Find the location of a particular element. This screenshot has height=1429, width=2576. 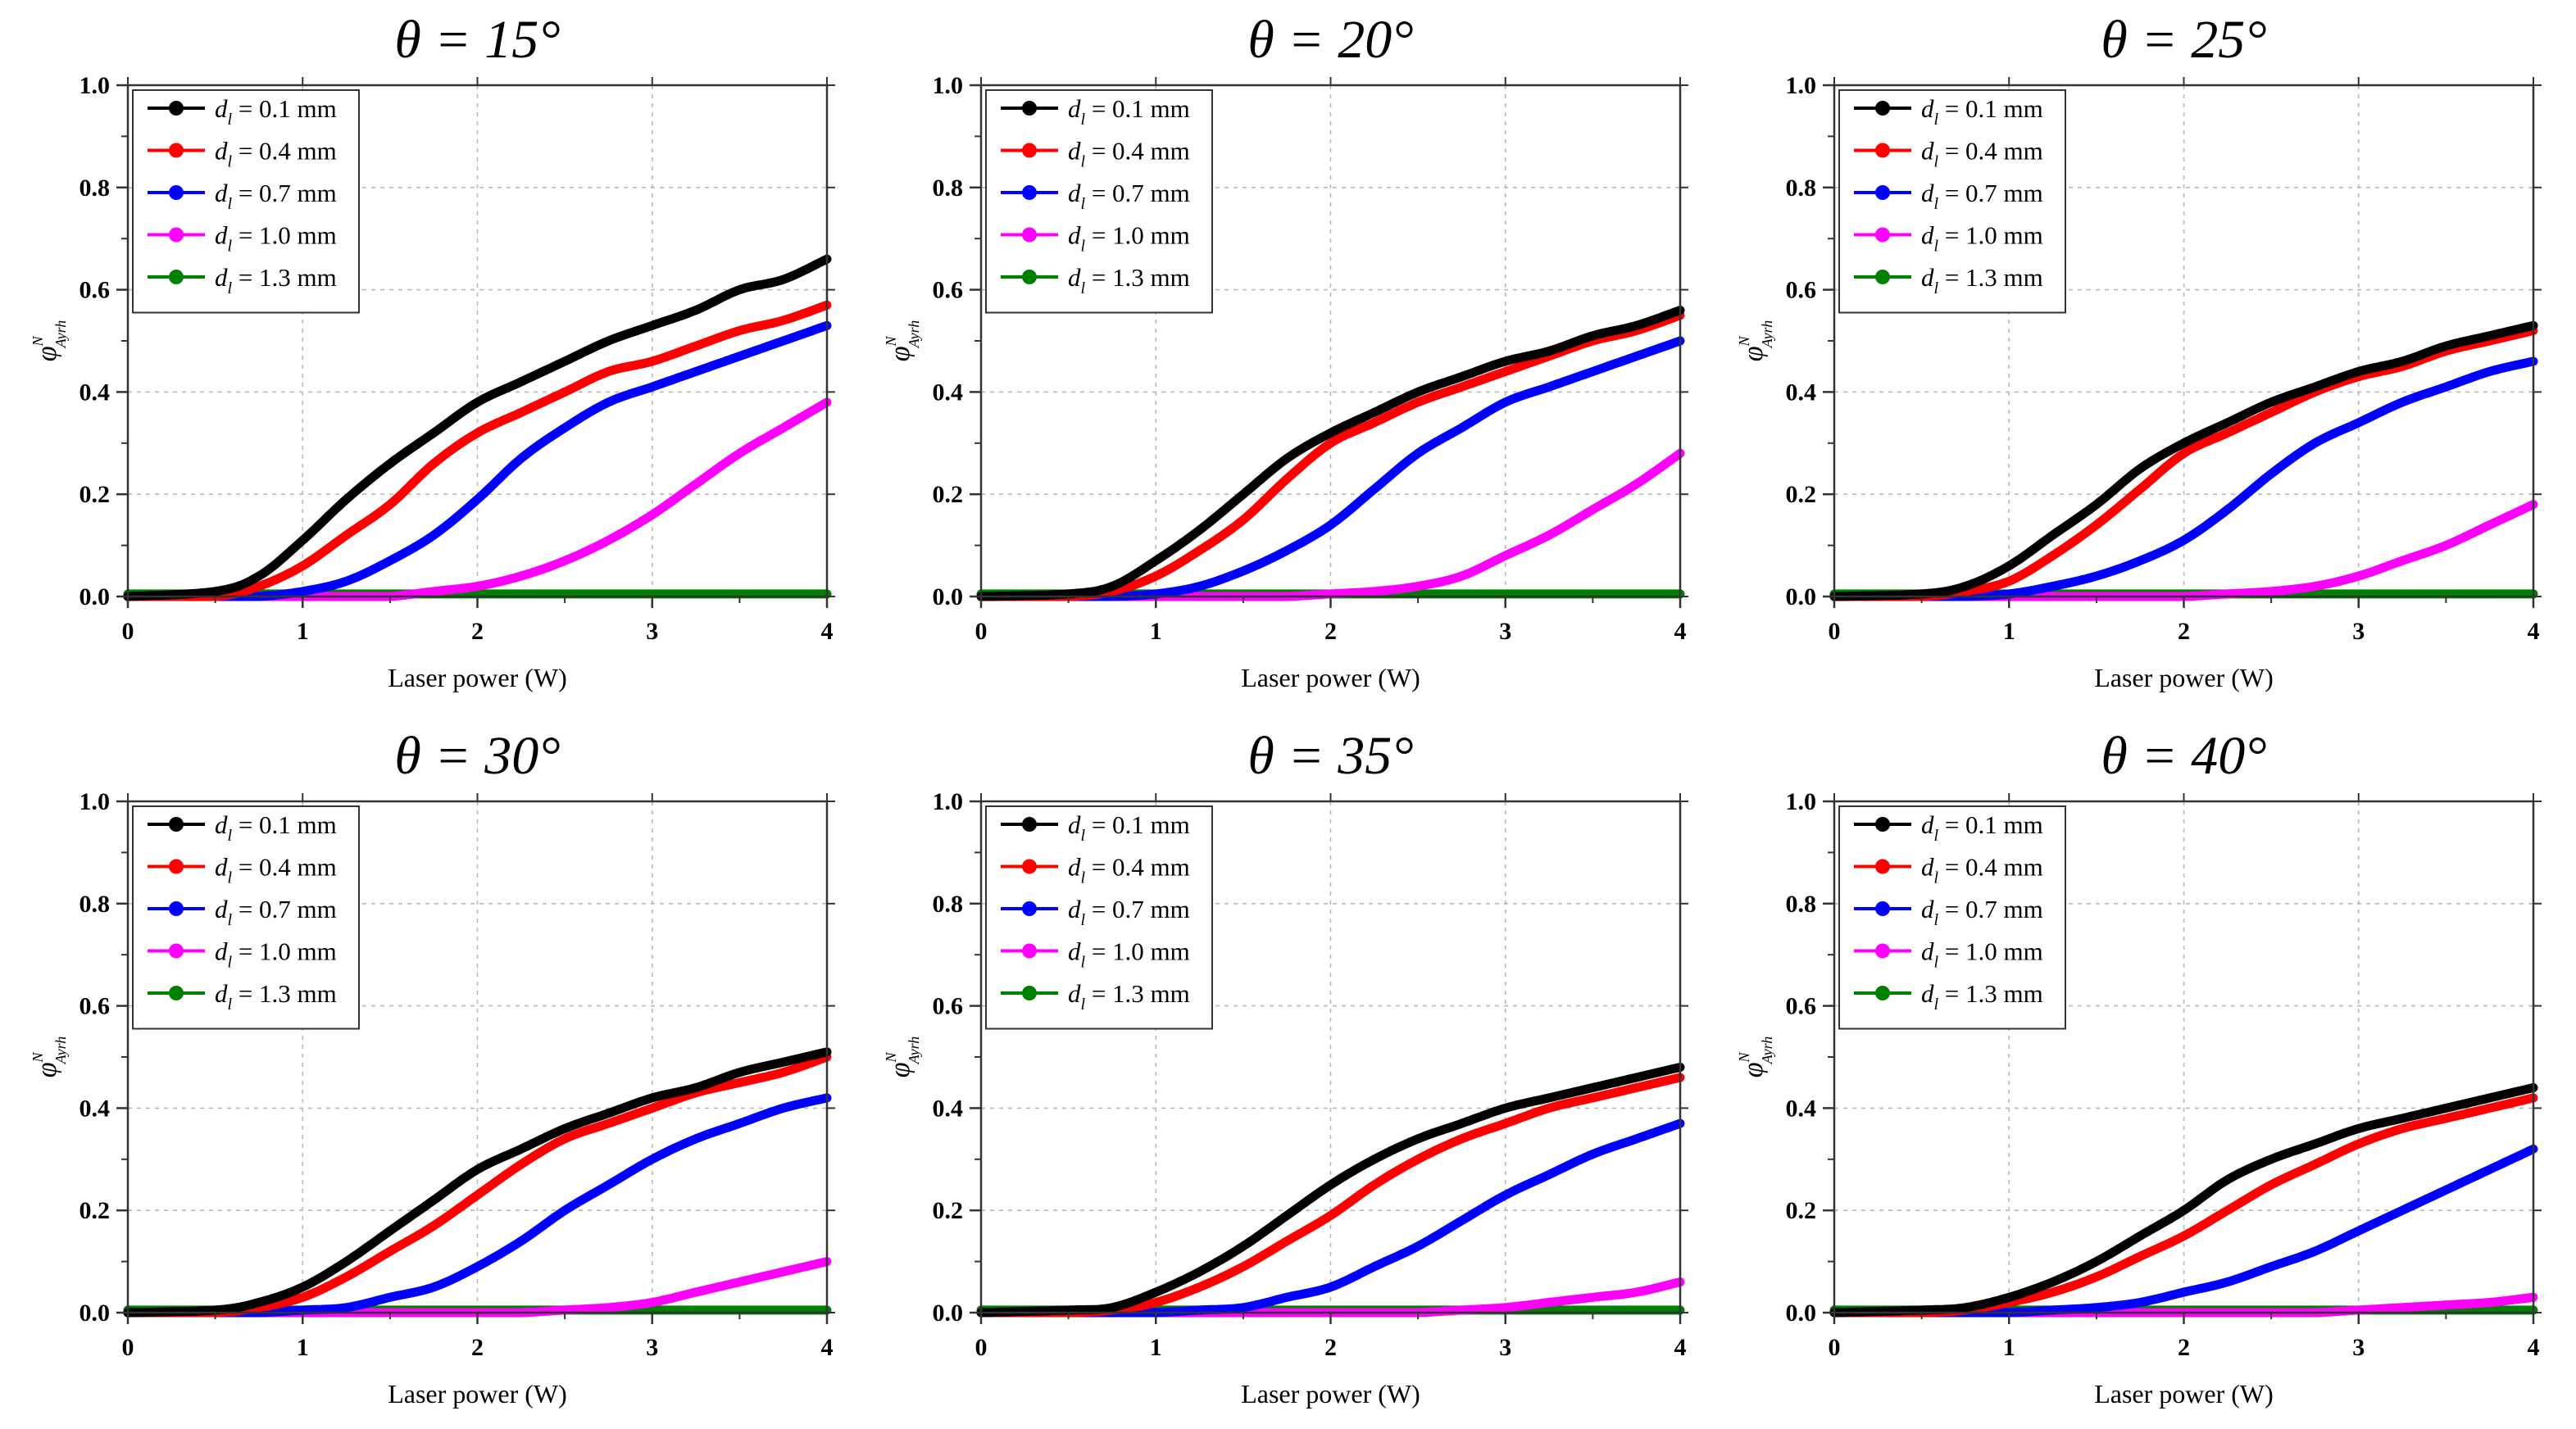

chart-title: θ = 20° is located at coordinates (1330, 40).